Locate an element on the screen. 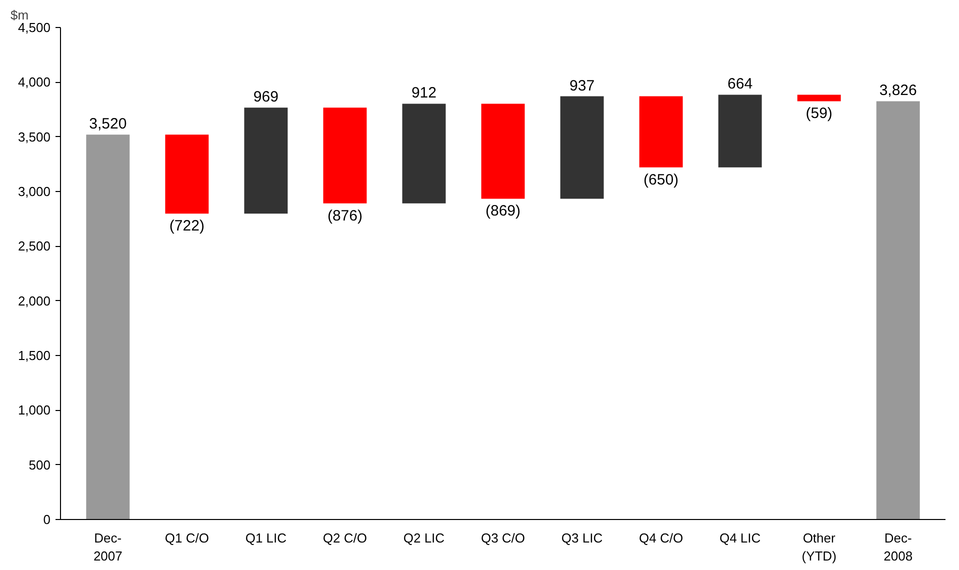 The width and height of the screenshot is (959, 570). data-label: 912 is located at coordinates (423, 93).